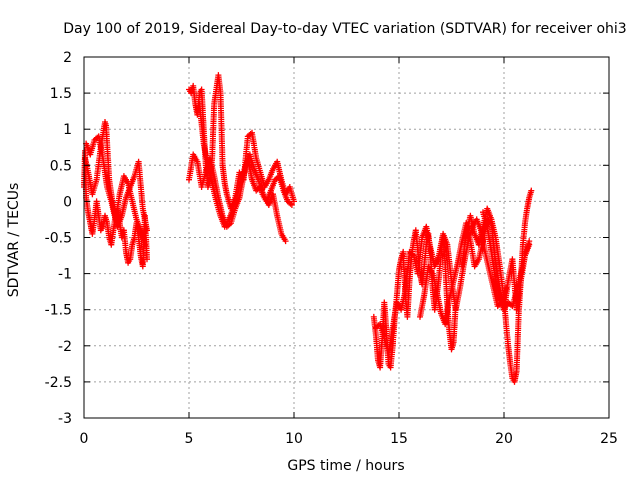 The height and width of the screenshot is (480, 640). Describe the element at coordinates (65, 275) in the screenshot. I see `y-tick-label: -1` at that location.